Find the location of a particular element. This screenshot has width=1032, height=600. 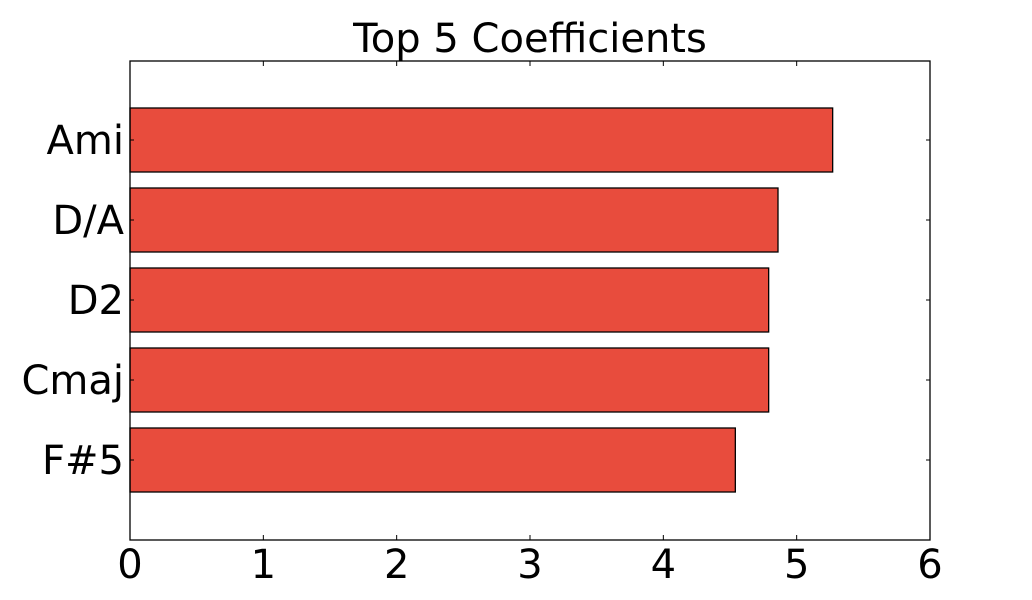

y-tick-label: Ami is located at coordinates (85, 141).